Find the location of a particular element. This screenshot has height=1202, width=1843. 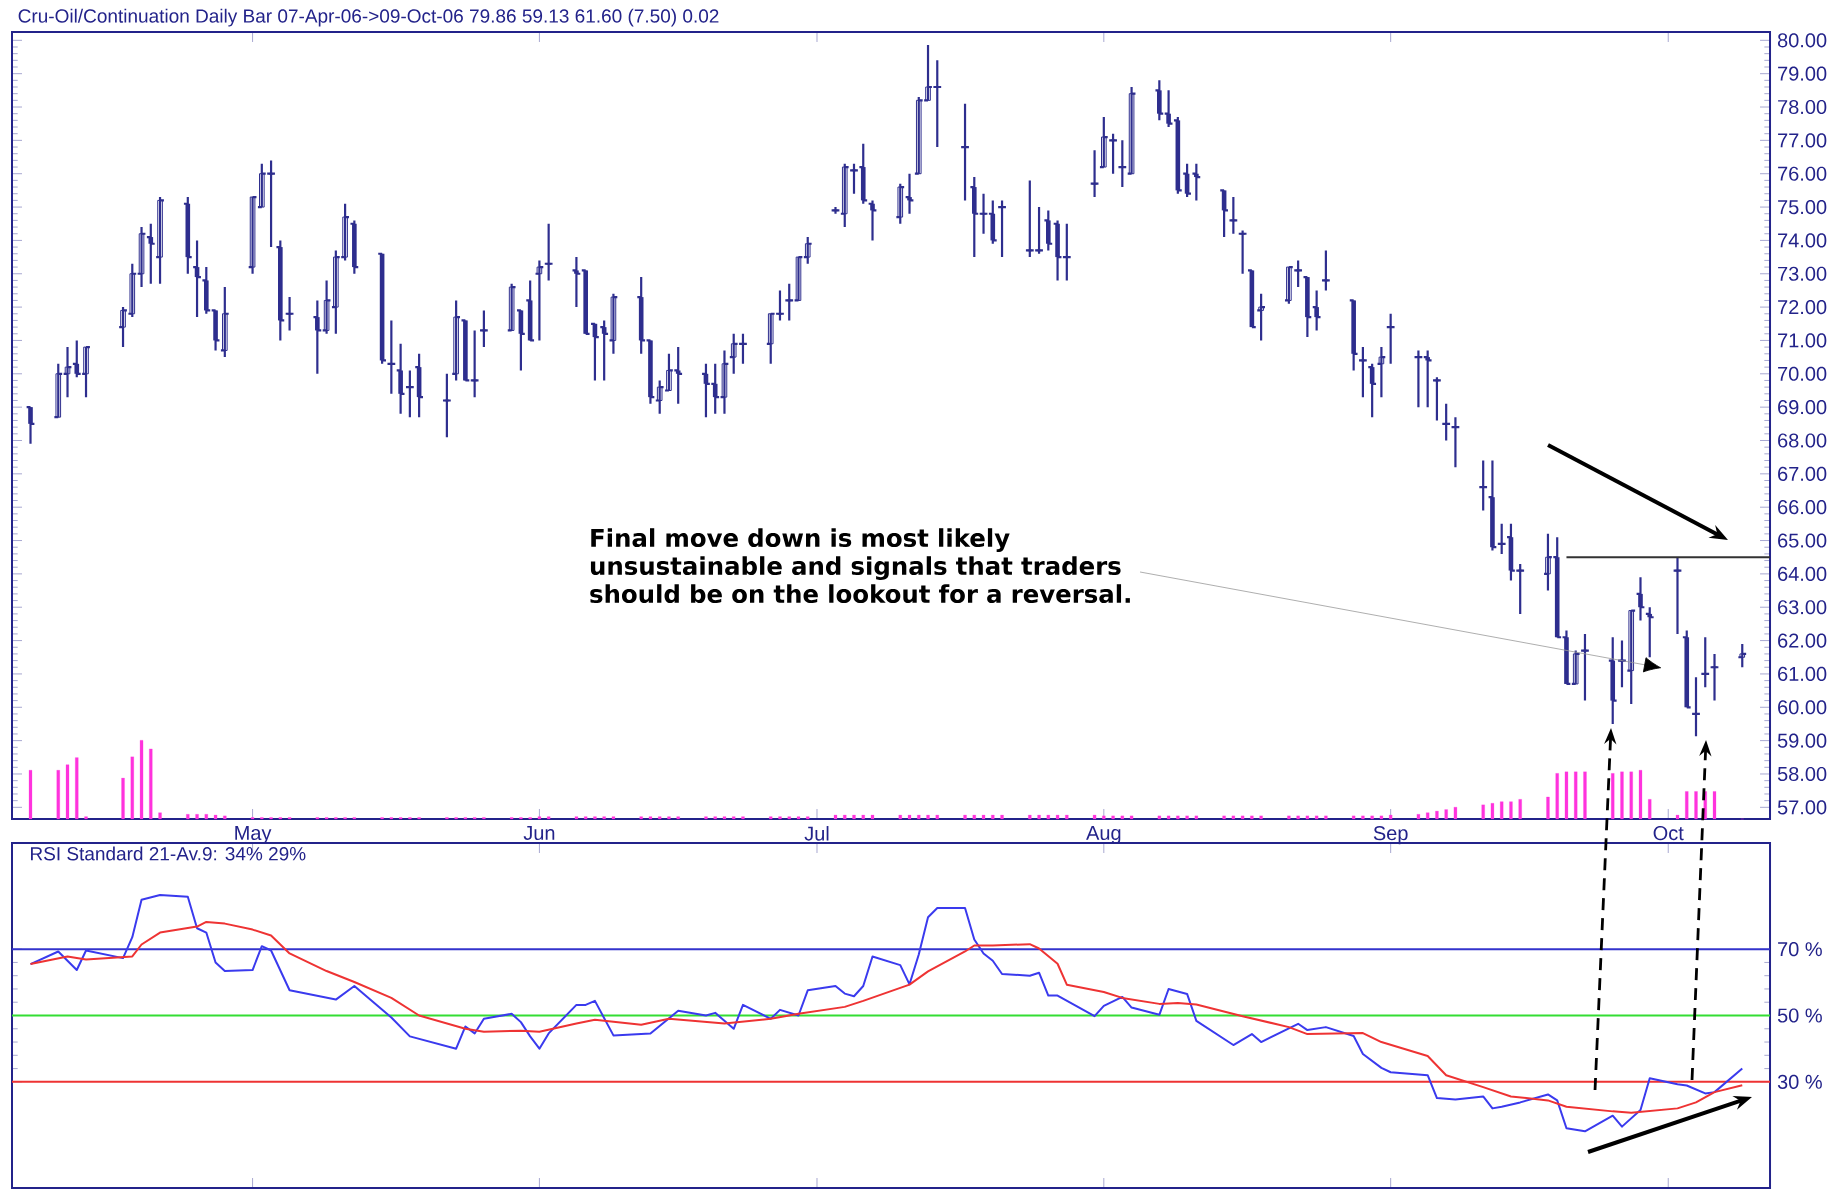

y-tick-label: 50 % is located at coordinates (1799, 1015).